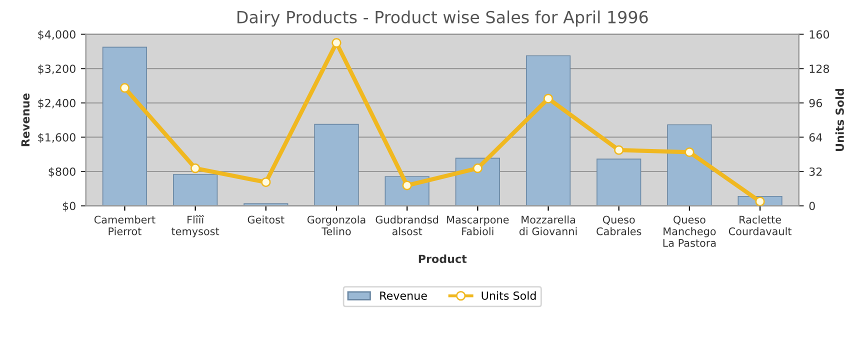 This screenshot has width=859, height=343. I want to click on x-tick-label: Queso Cabrales, so click(619, 226).